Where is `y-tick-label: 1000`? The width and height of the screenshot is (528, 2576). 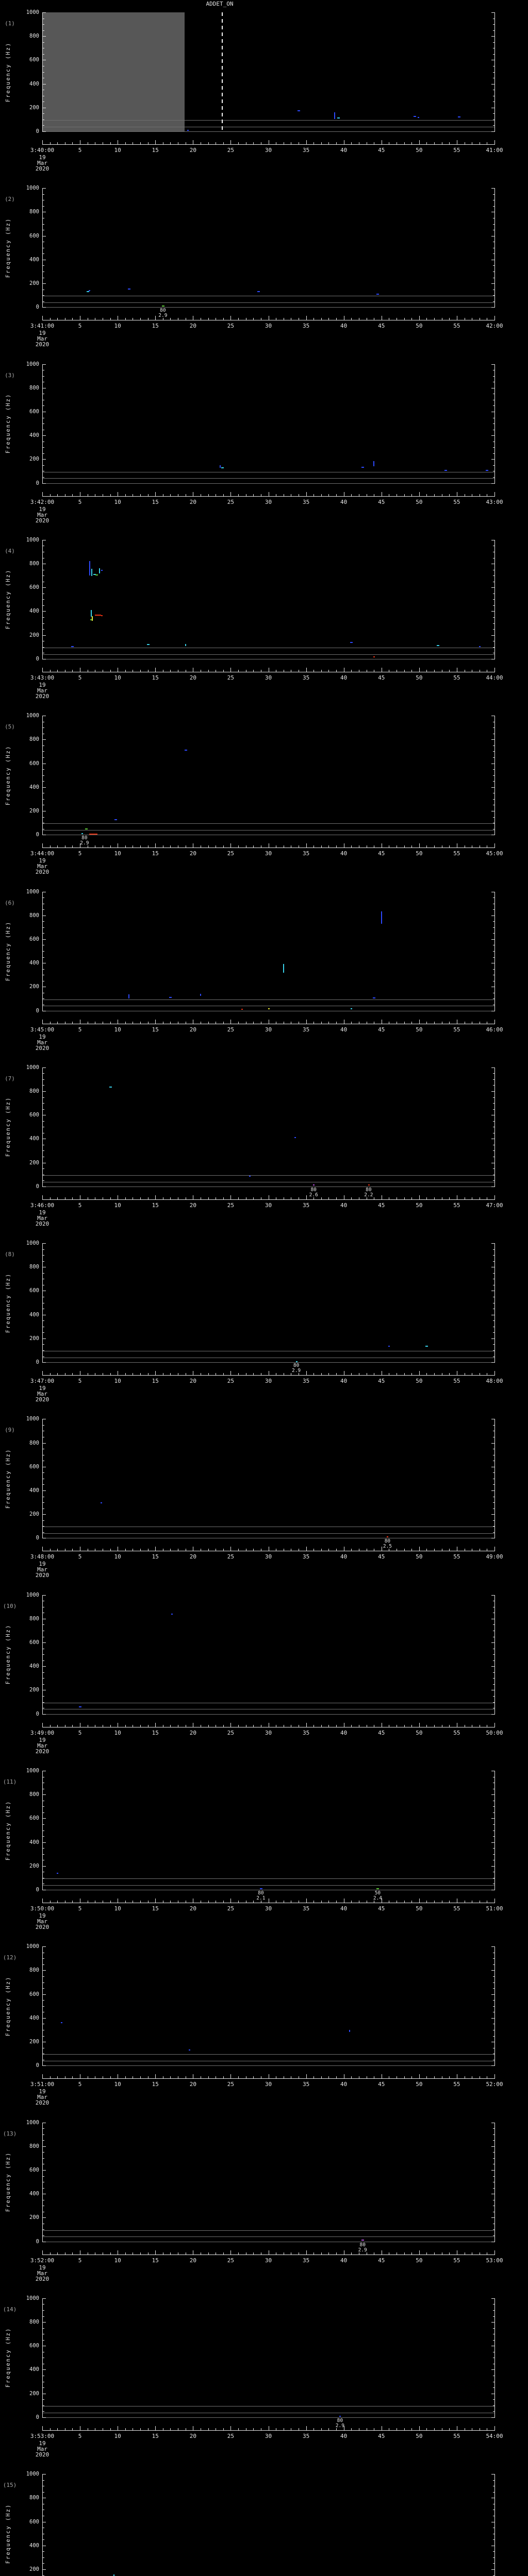
y-tick-label: 1000 is located at coordinates (32, 1771).